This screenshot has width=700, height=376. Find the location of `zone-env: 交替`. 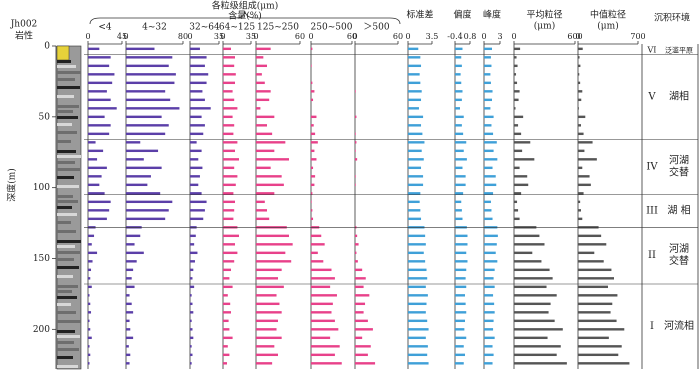

zone-env: 交替 is located at coordinates (679, 172).